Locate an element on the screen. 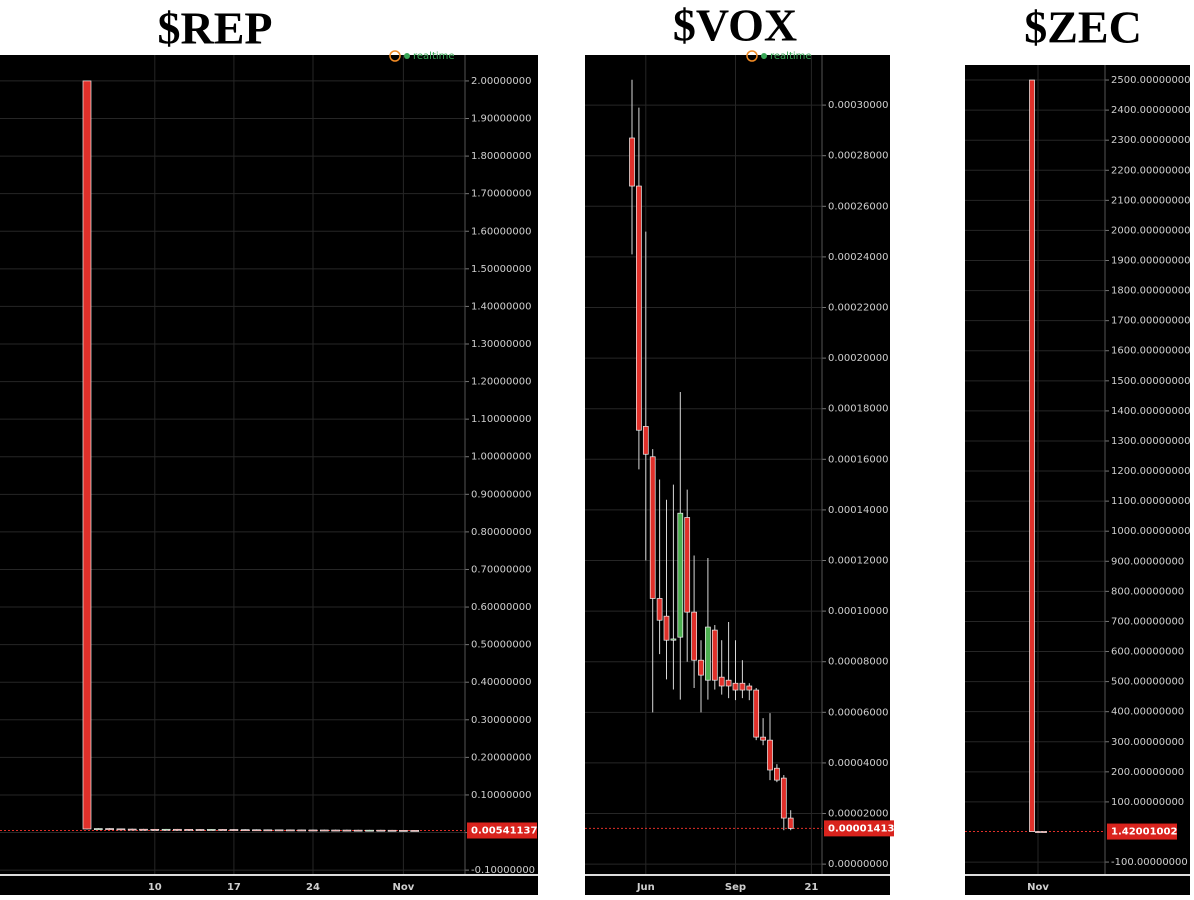  y-tick-label: 1000.00000000 is located at coordinates (1151, 531).